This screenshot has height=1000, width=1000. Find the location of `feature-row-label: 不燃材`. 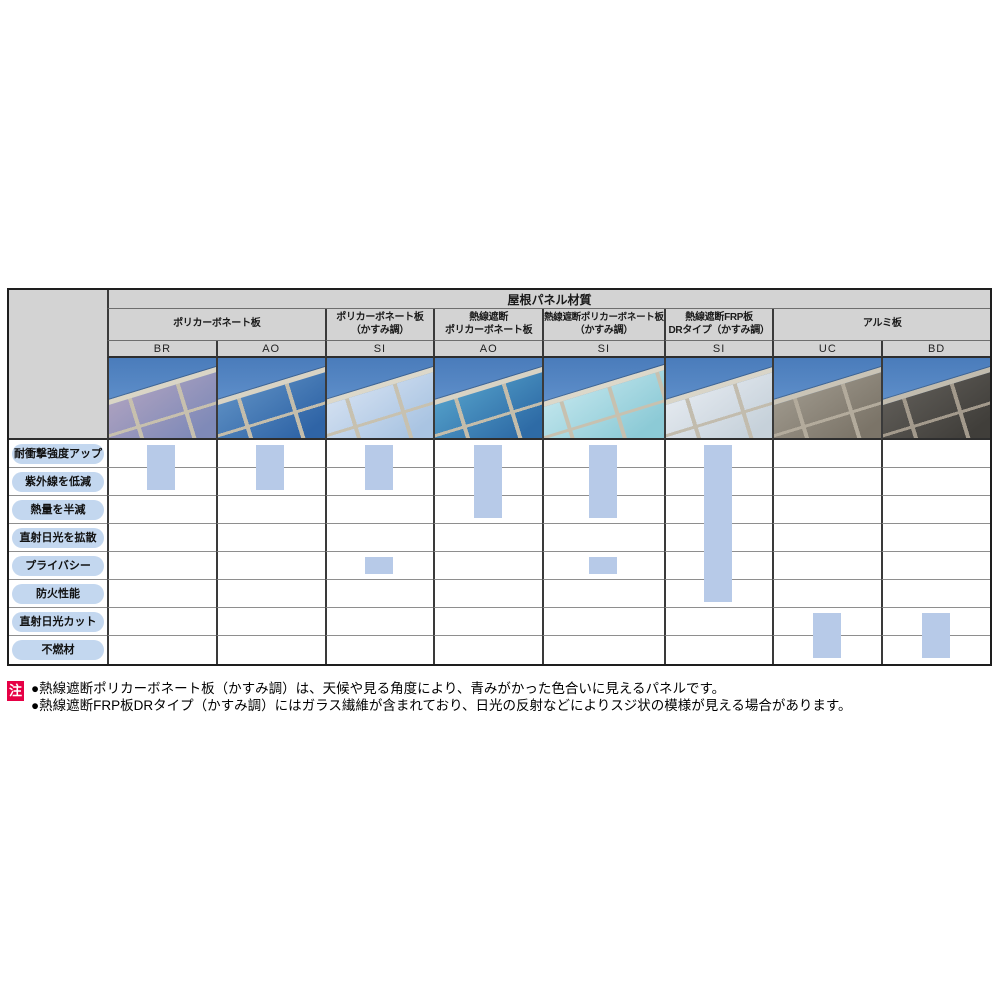

feature-row-label: 不燃材 is located at coordinates (58, 650).